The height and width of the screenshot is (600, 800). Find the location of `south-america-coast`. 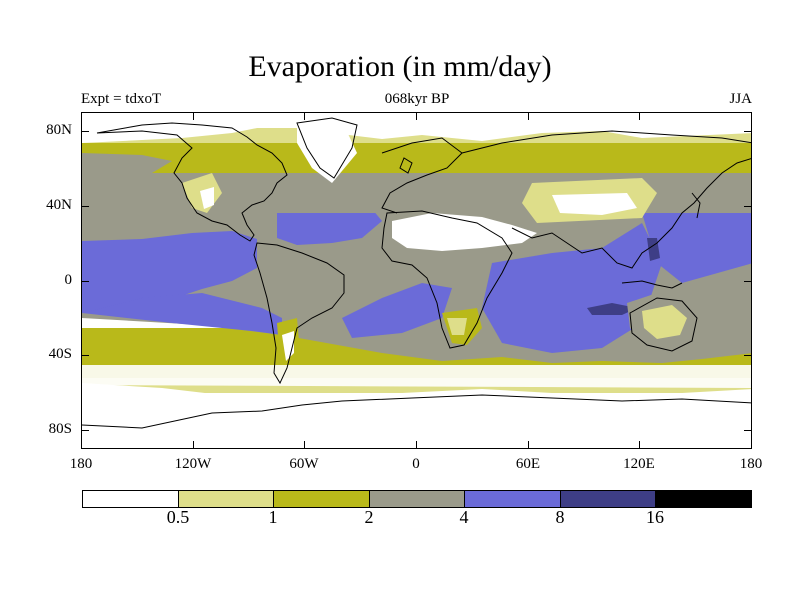

south-america-coast is located at coordinates (299, 313).